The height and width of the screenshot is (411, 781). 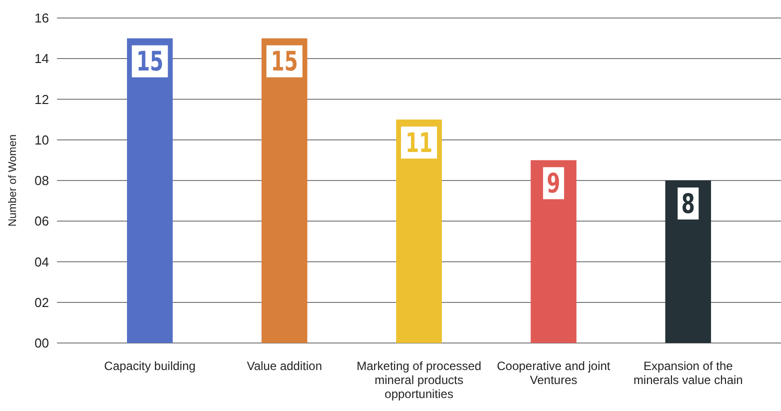 What do you see at coordinates (41, 343) in the screenshot?
I see `y-tick-label: 00` at bounding box center [41, 343].